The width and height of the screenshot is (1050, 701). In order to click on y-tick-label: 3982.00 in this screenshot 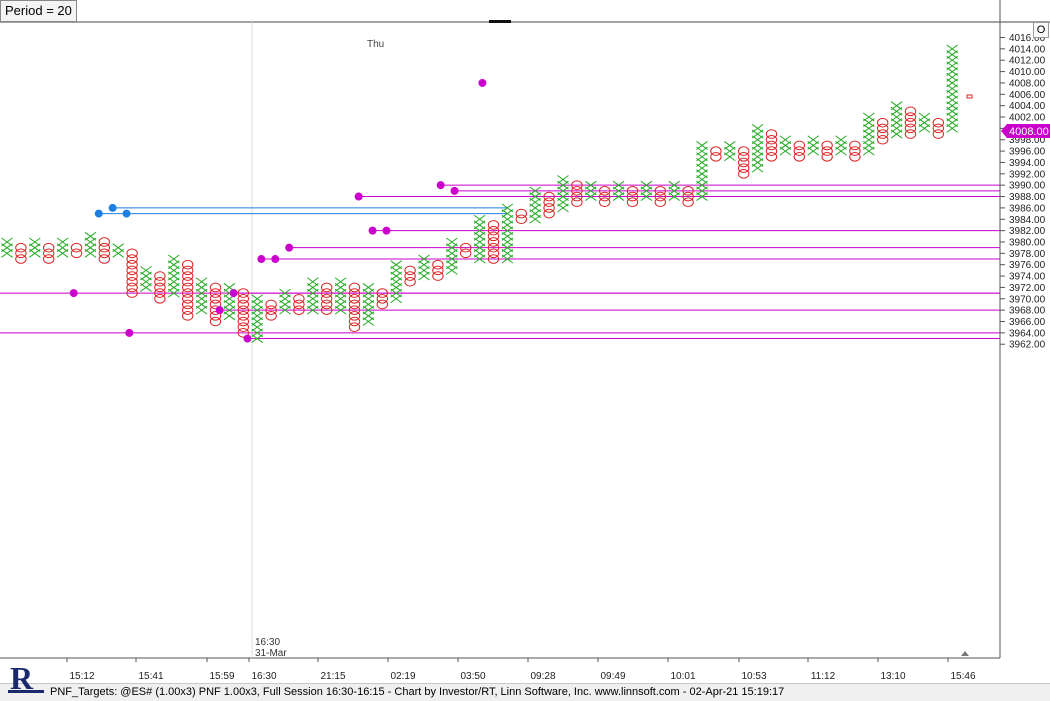, I will do `click(1027, 231)`.